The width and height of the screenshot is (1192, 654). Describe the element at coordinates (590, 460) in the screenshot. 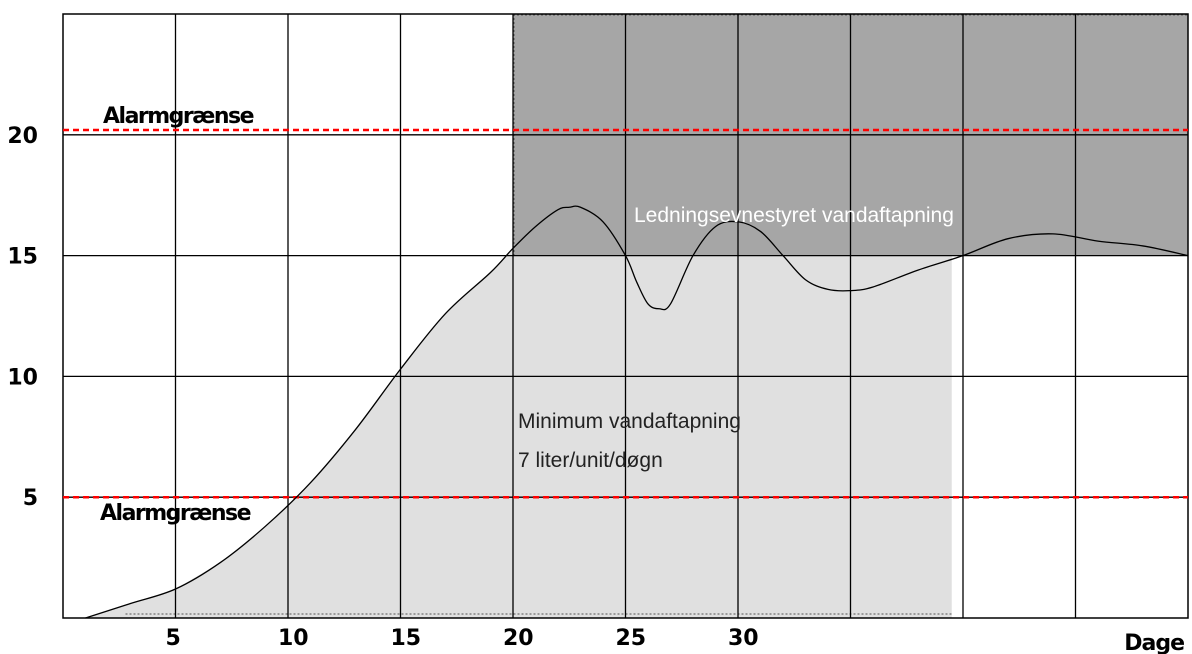

I see `region-label-minimum-rate: 7 liter/unit/døgn` at that location.